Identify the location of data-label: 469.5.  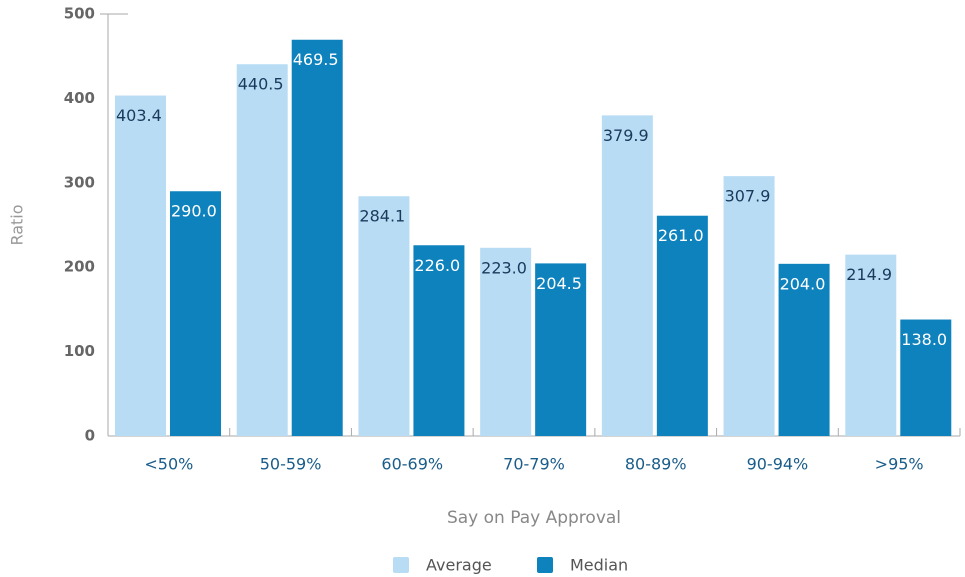
(316, 59).